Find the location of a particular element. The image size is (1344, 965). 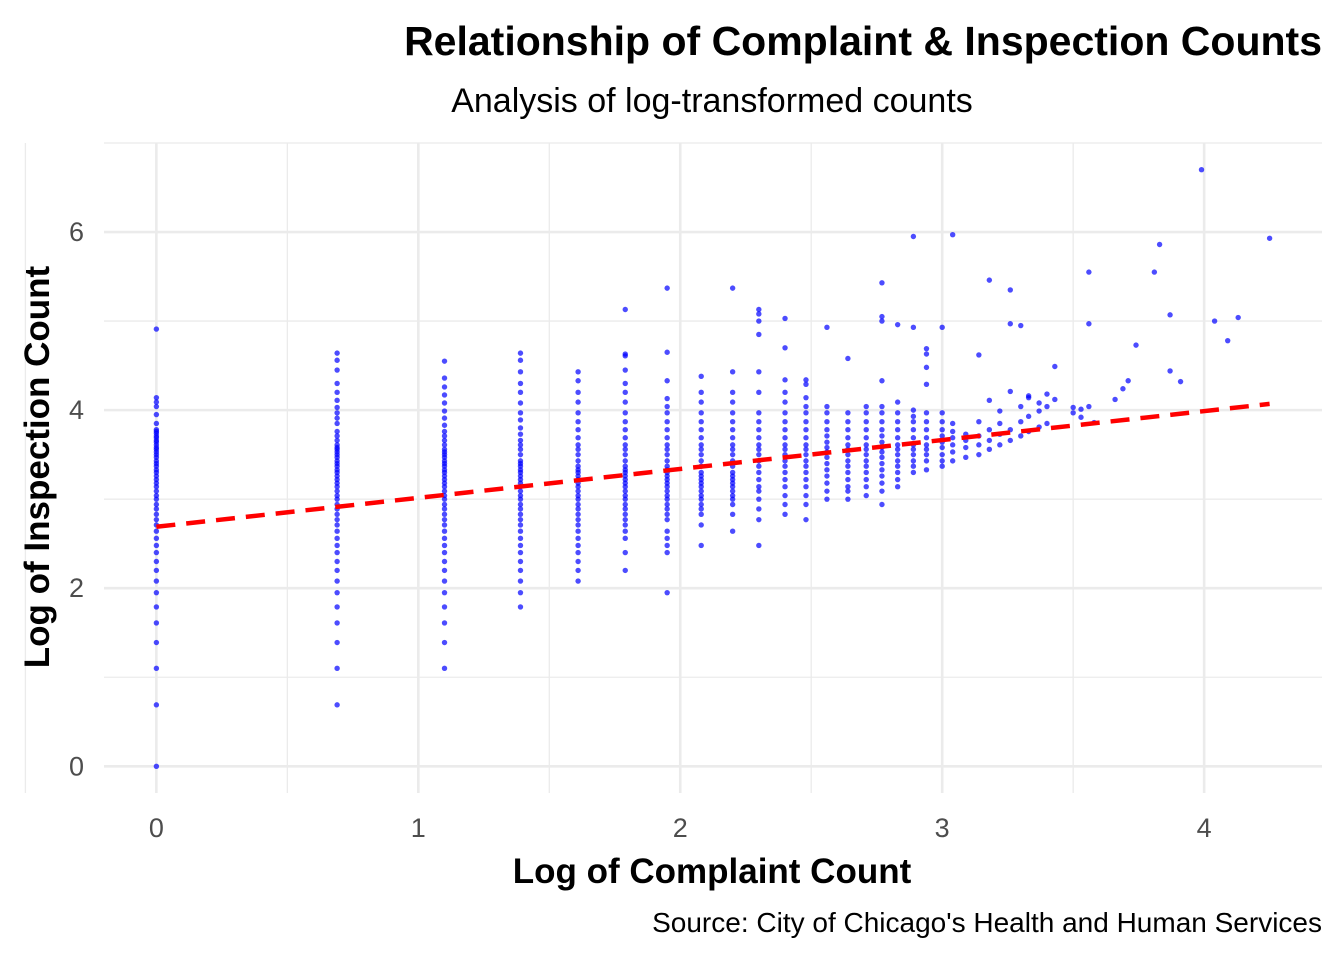

y-axis-label: Log of Inspection Count is located at coordinates (37, 466).